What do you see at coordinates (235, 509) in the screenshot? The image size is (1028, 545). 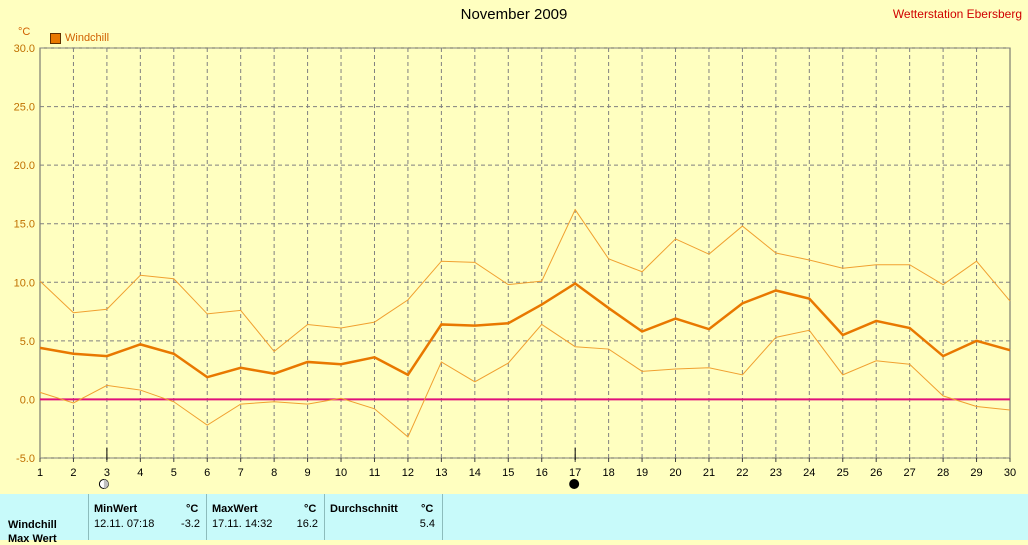 I see `max-header: MaxWert` at bounding box center [235, 509].